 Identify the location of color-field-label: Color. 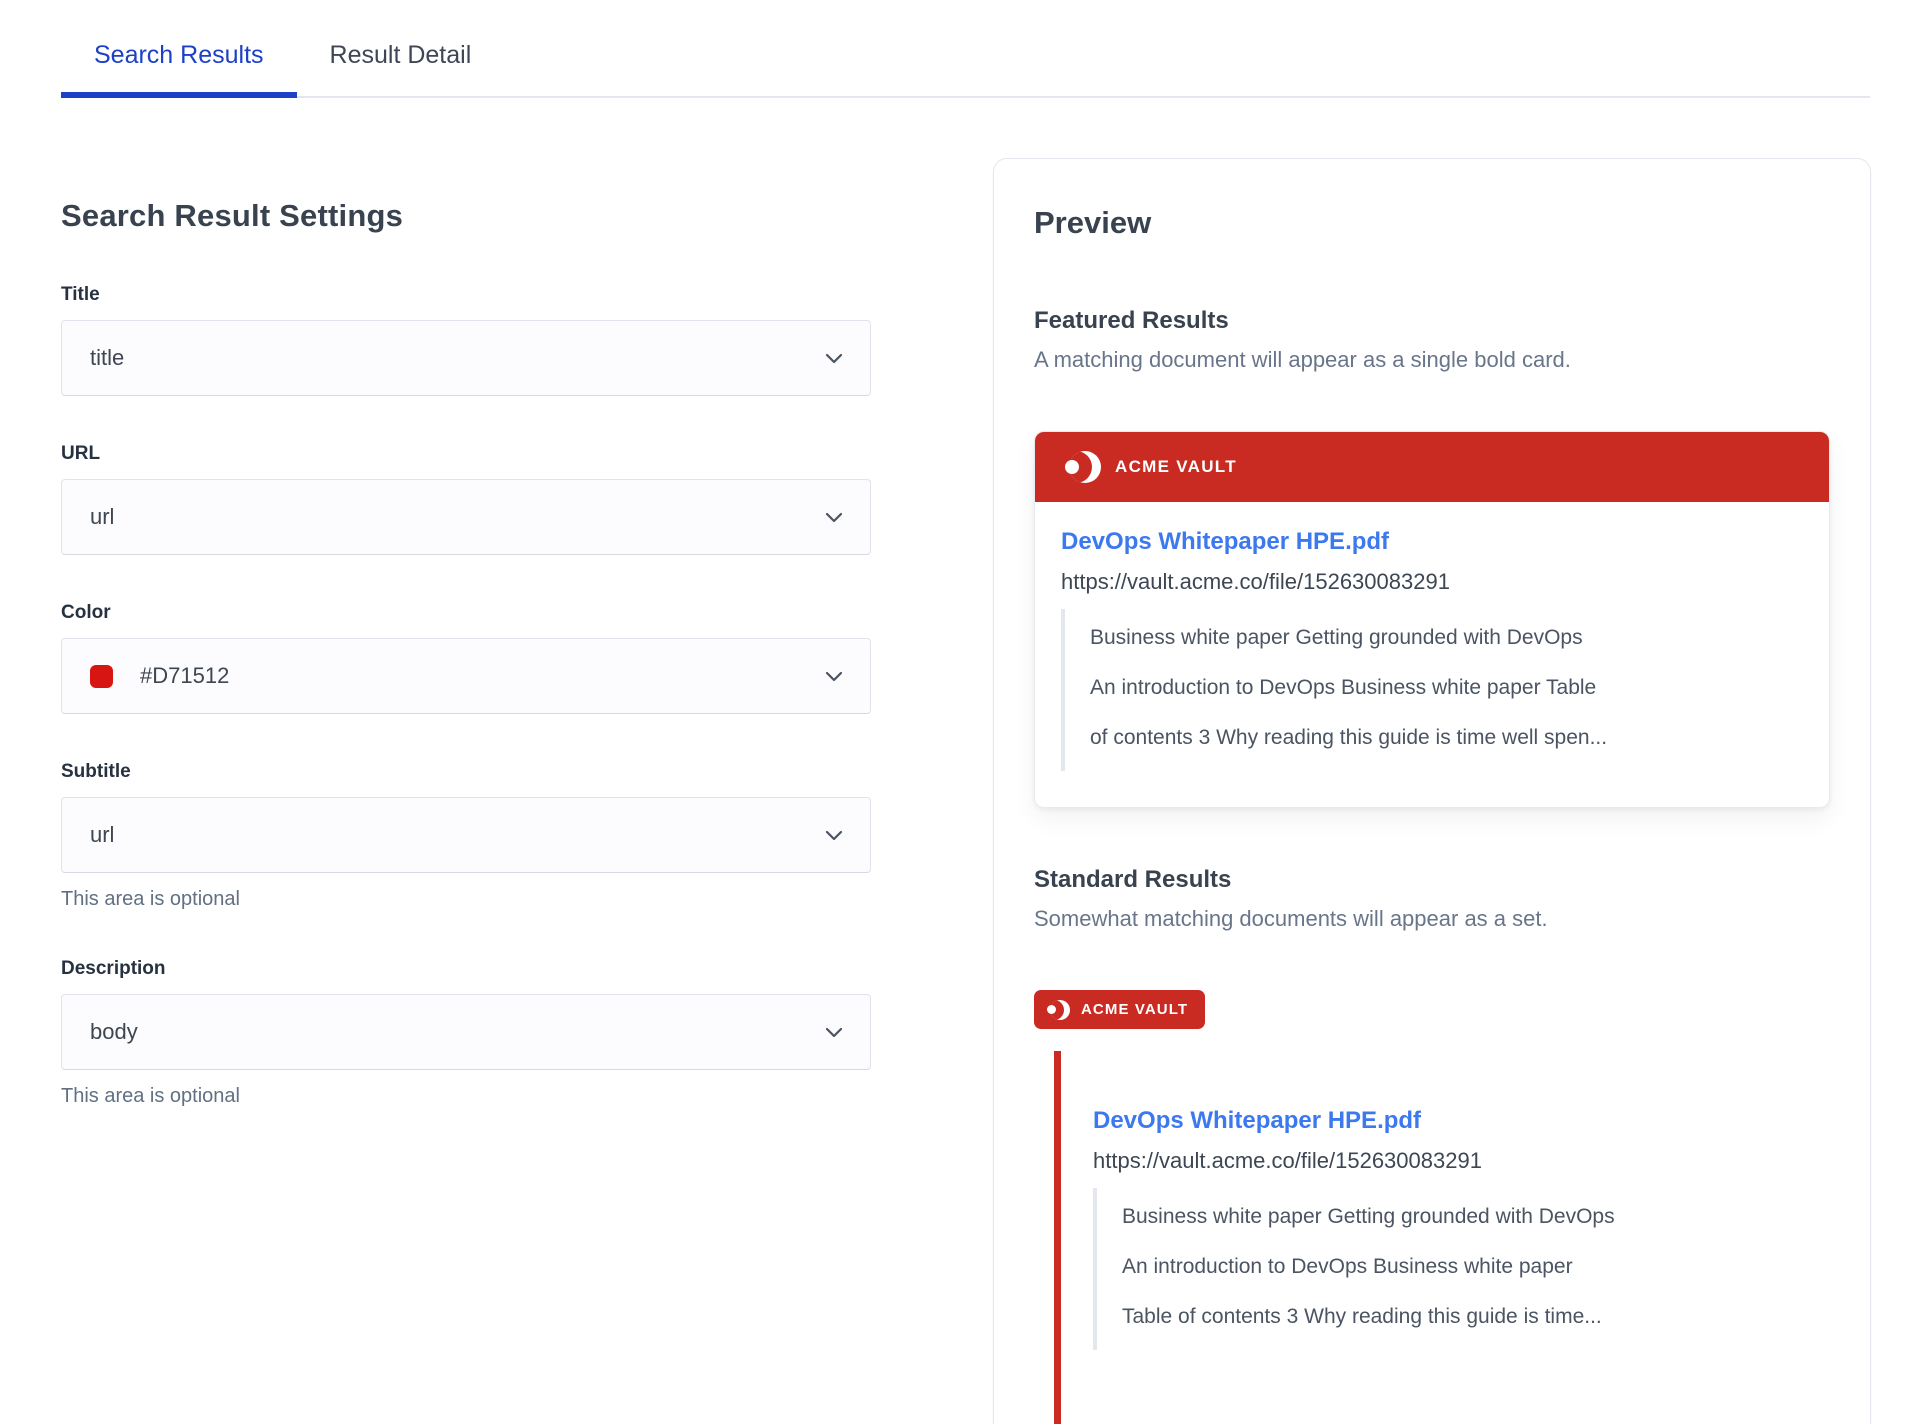
(86, 612).